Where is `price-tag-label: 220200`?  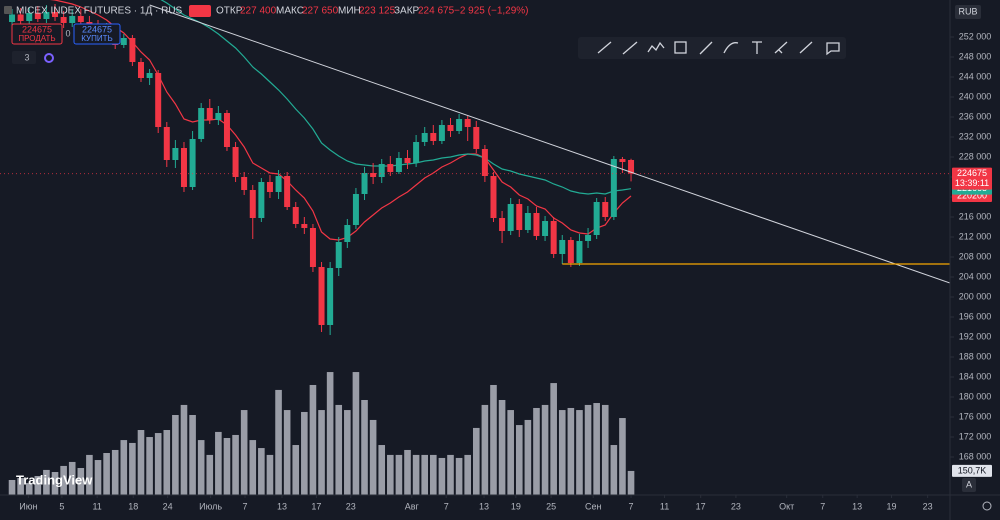 price-tag-label: 220200 is located at coordinates (972, 195).